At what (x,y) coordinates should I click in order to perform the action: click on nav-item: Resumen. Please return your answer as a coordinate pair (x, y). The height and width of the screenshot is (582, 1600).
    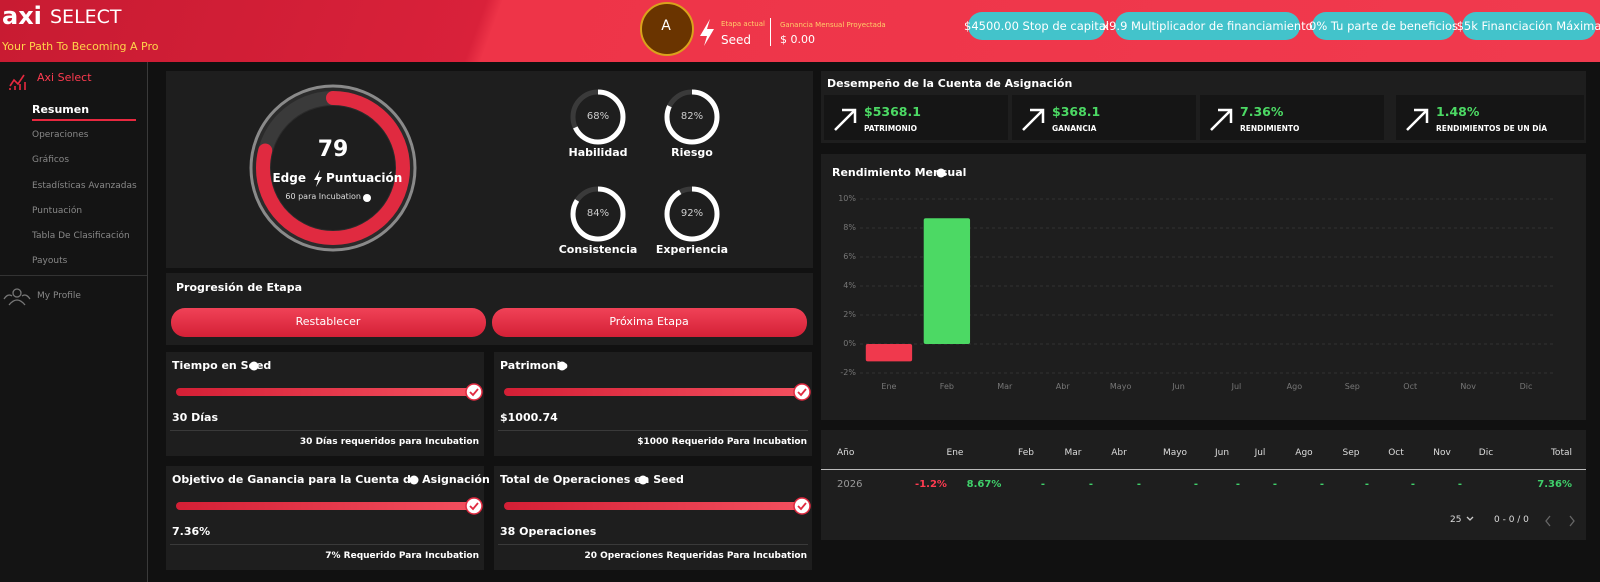
    Looking at the image, I should click on (61, 110).